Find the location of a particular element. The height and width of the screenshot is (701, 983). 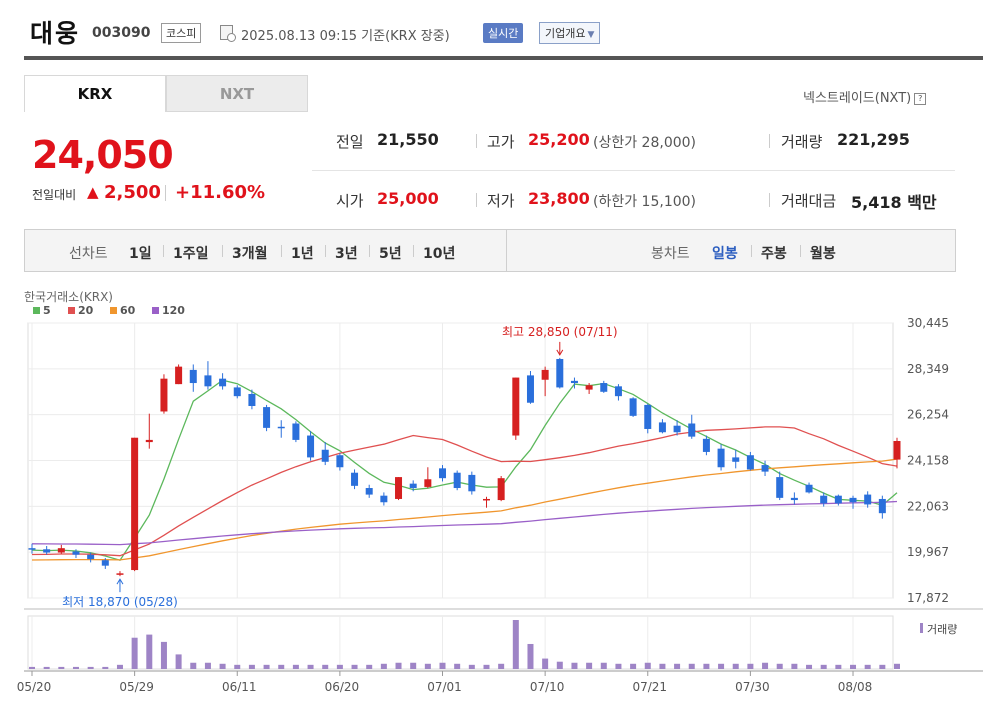

corp-info-dropdown: 기업개요 ▼ is located at coordinates (570, 33).